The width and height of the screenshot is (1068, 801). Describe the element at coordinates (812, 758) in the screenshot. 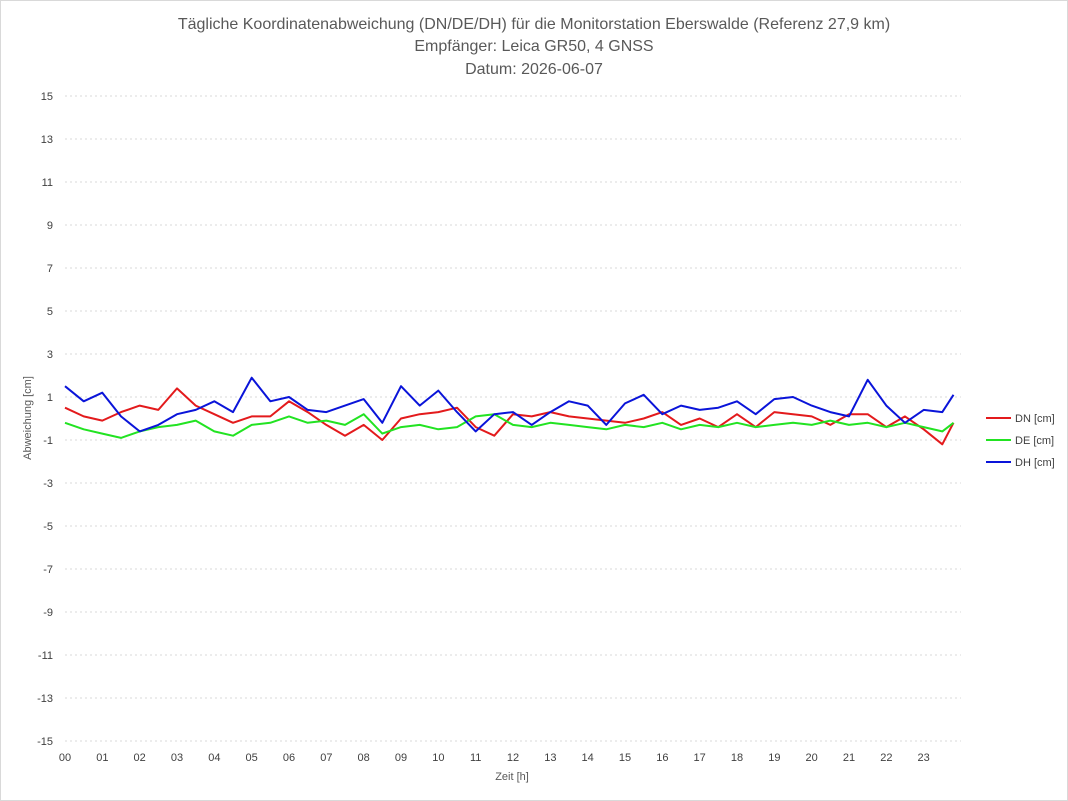

I see `x-tick-label: 20` at that location.